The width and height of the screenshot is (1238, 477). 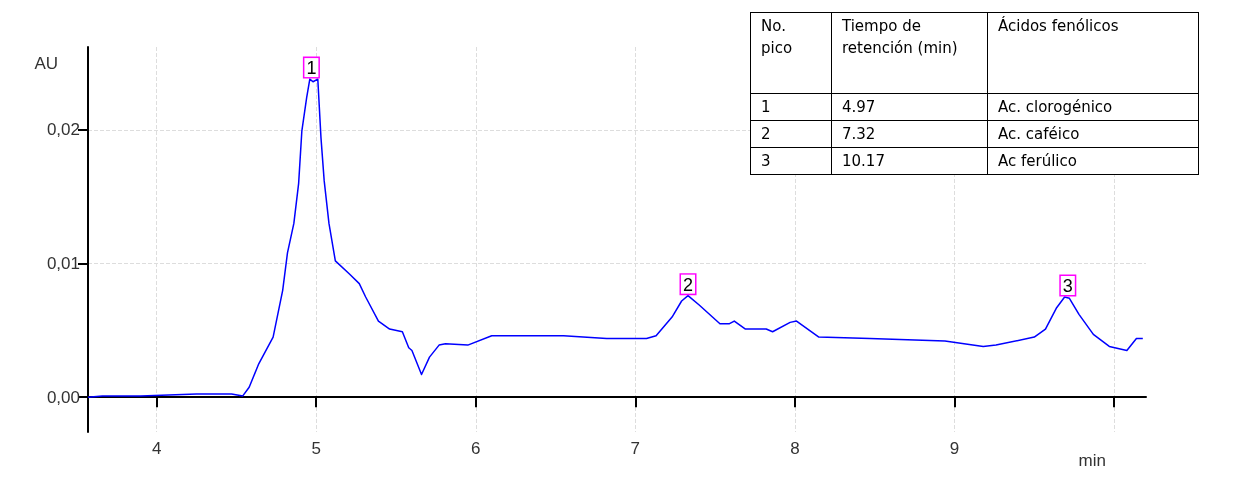 What do you see at coordinates (909, 134) in the screenshot?
I see `annotation: 7.32` at bounding box center [909, 134].